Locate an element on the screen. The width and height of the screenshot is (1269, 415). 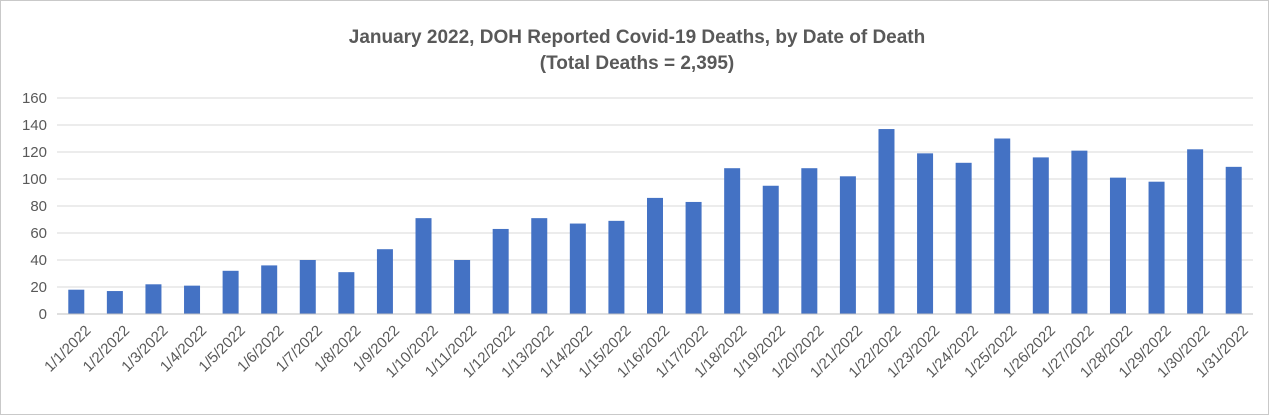
y-tick-label: 80 is located at coordinates (38, 206).